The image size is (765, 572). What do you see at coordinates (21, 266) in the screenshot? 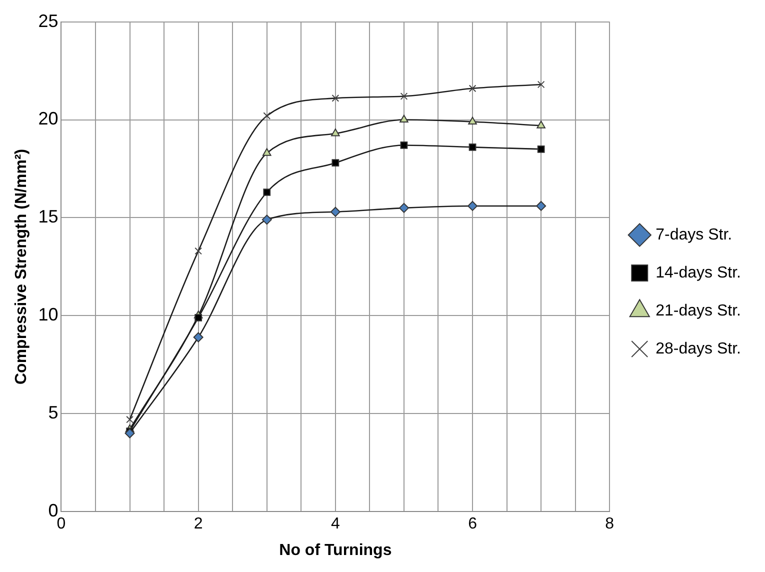
I see `y-axis-title: Compressive Strength (N/mm²)` at bounding box center [21, 266].